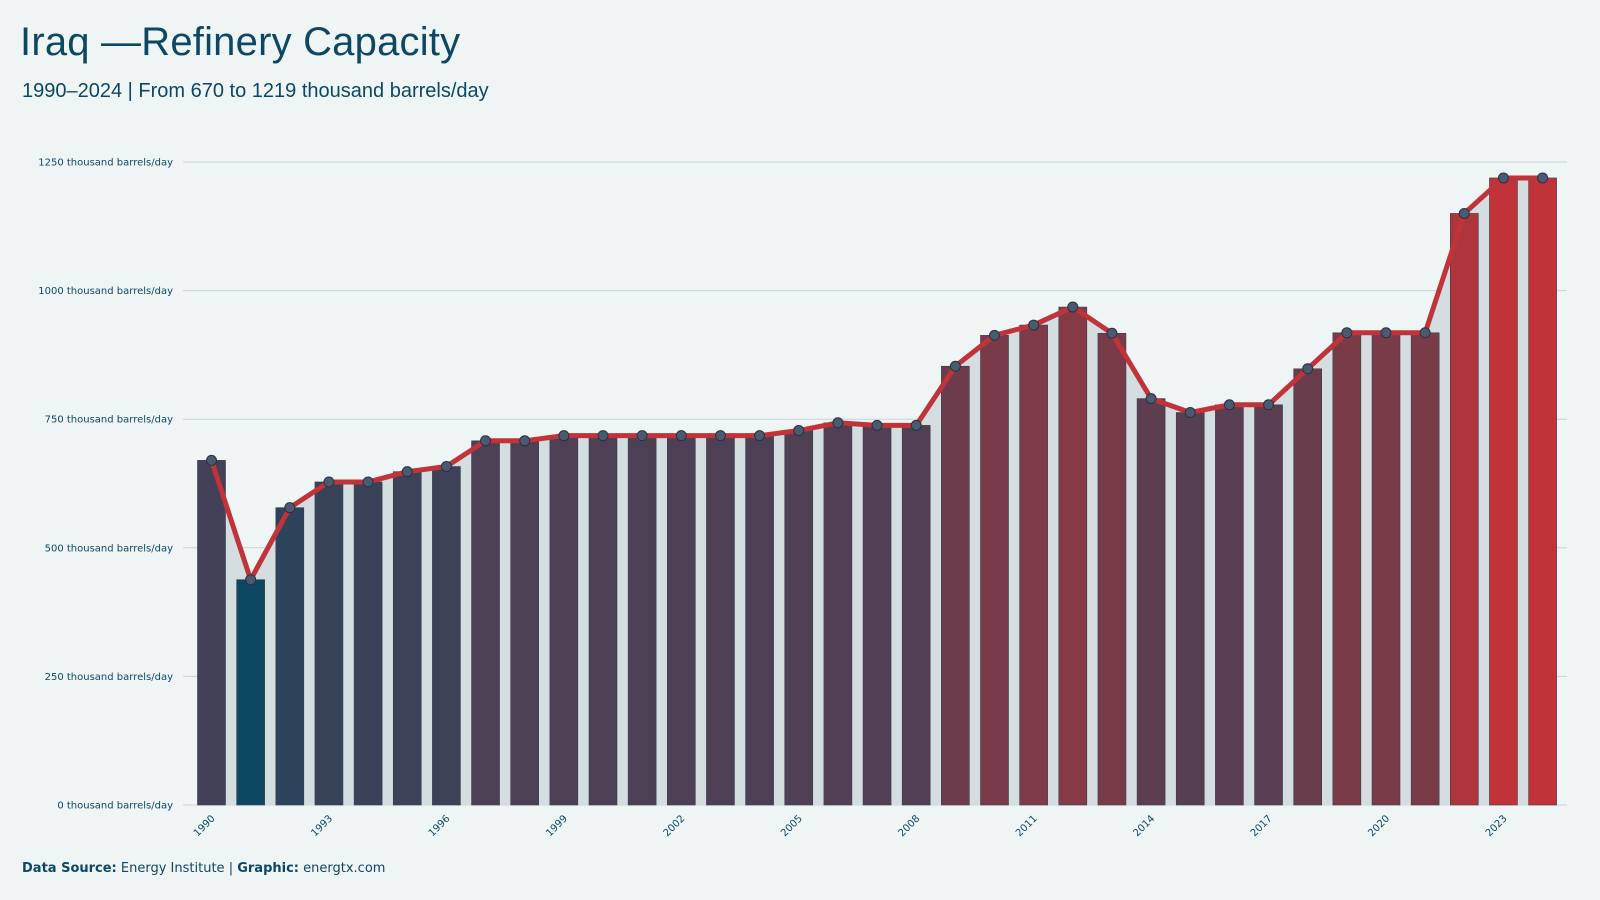 The width and height of the screenshot is (1600, 900). I want to click on y-tick-label: 1250 thousand barrels/day, so click(105, 163).